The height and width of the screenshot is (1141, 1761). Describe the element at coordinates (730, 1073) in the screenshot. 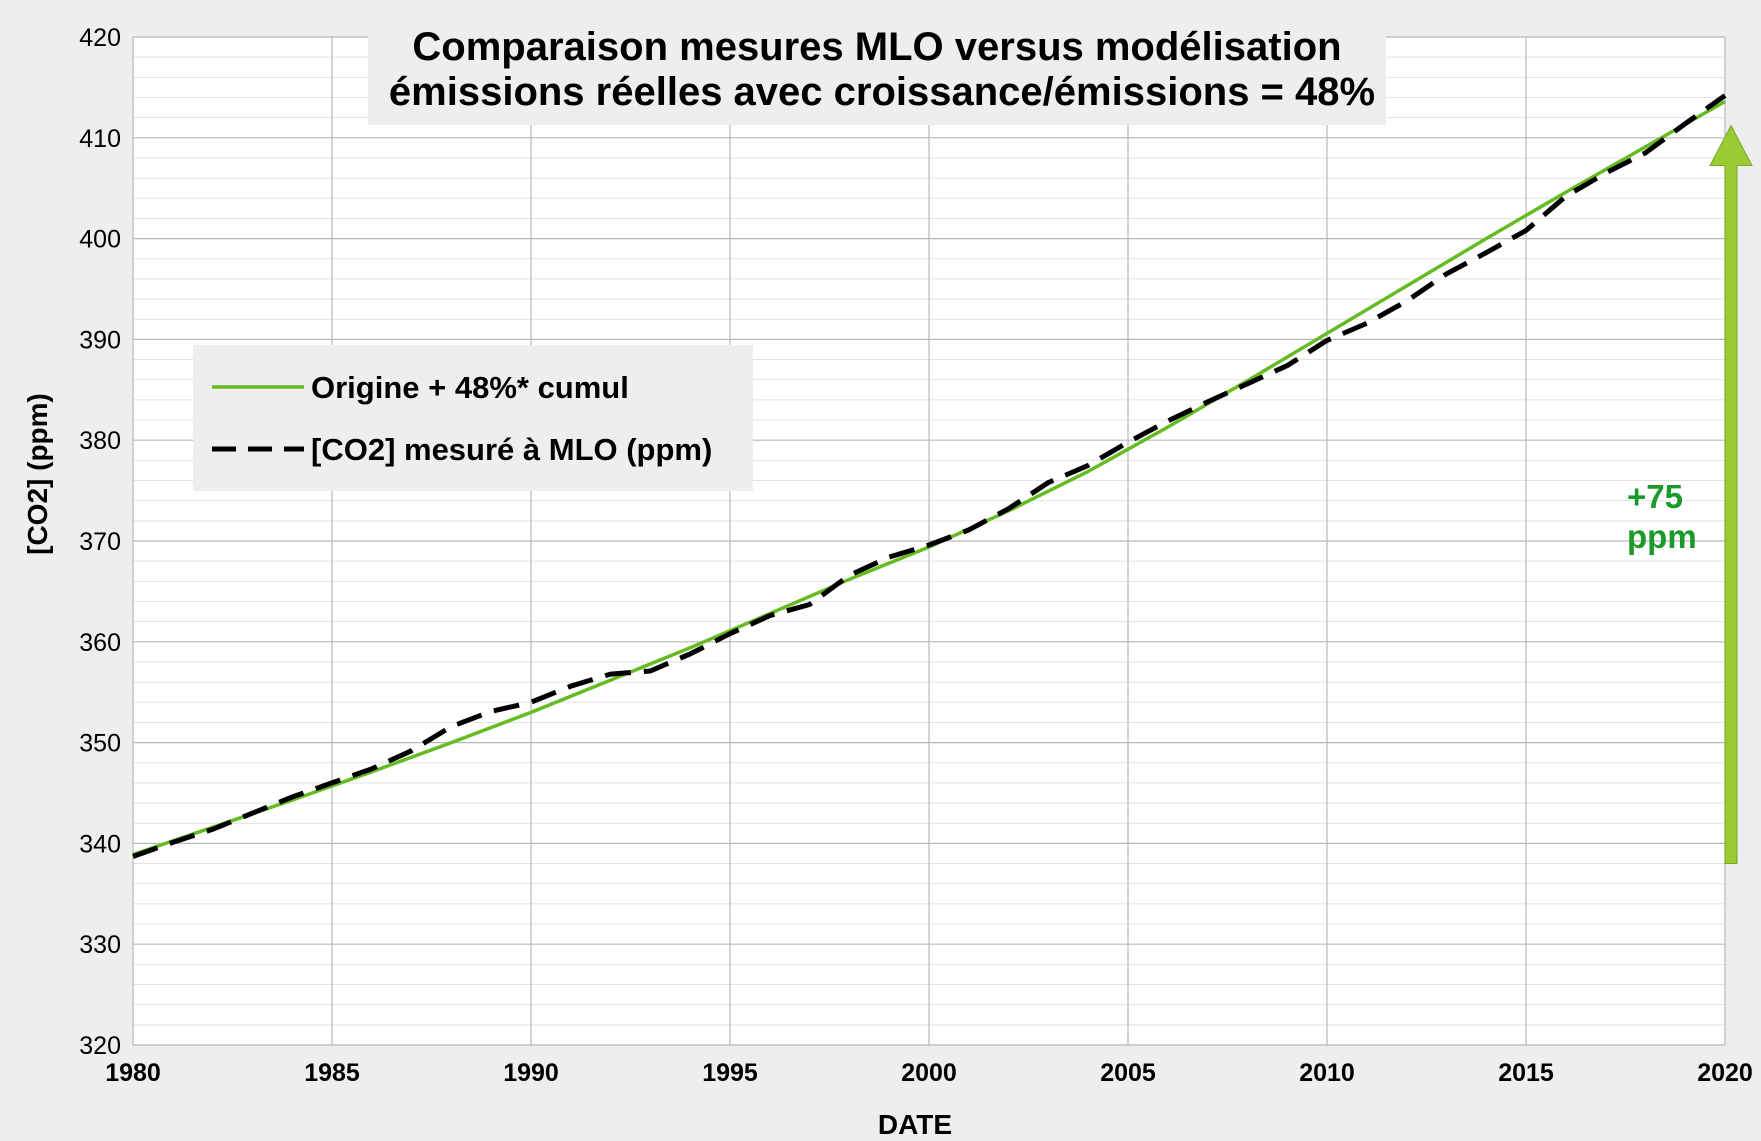

I see `x-tick-label: 1995` at that location.